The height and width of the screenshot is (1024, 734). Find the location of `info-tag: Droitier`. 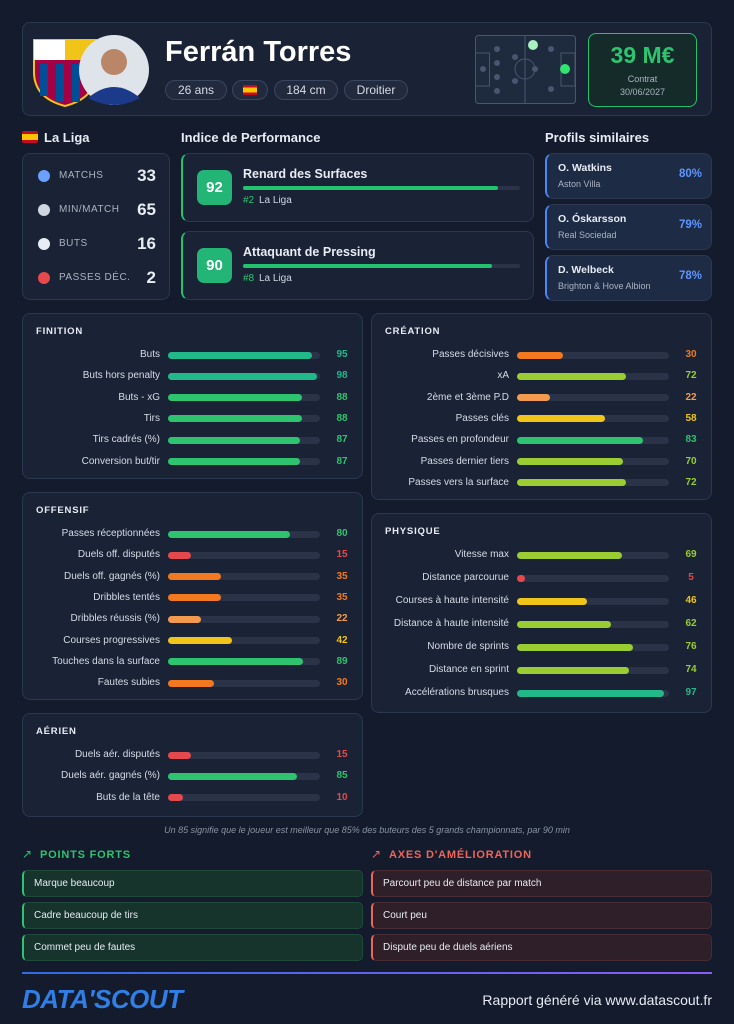

info-tag: Droitier is located at coordinates (376, 90).